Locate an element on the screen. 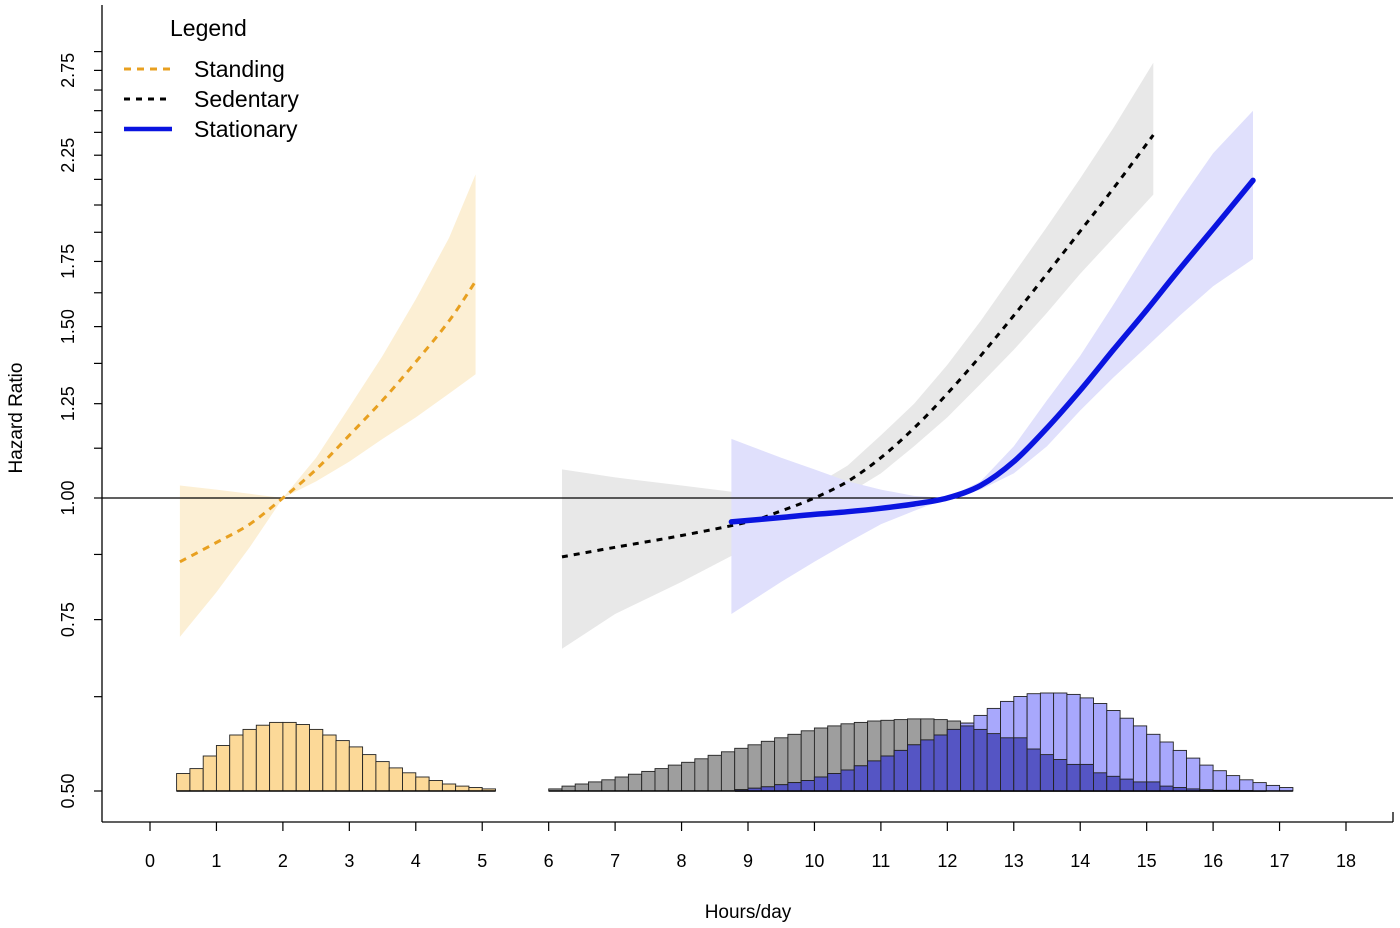 The height and width of the screenshot is (928, 1400). y-tick-label: 0.75 is located at coordinates (68, 619).